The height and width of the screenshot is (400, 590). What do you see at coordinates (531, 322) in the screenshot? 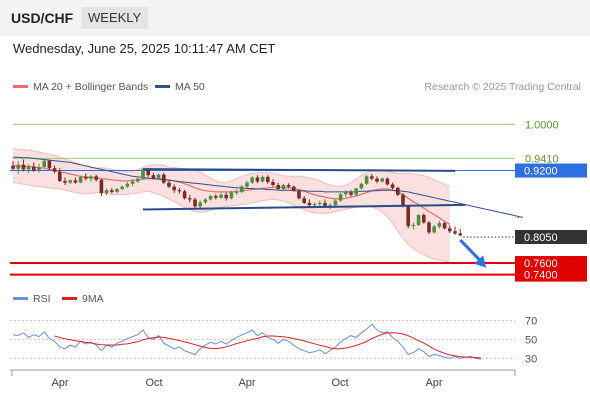
I see `rsi-tick-label: 70` at bounding box center [531, 322].